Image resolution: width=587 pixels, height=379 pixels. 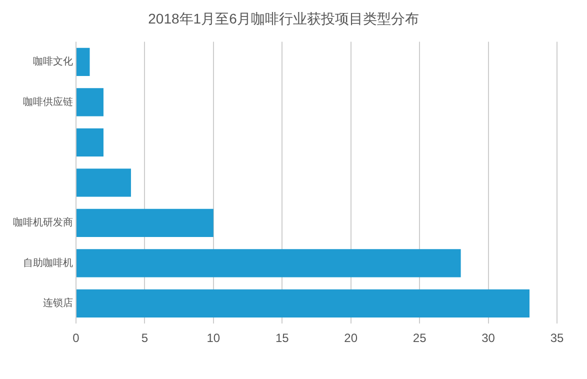 What do you see at coordinates (144, 338) in the screenshot?
I see `x-tick-label: 5` at bounding box center [144, 338].